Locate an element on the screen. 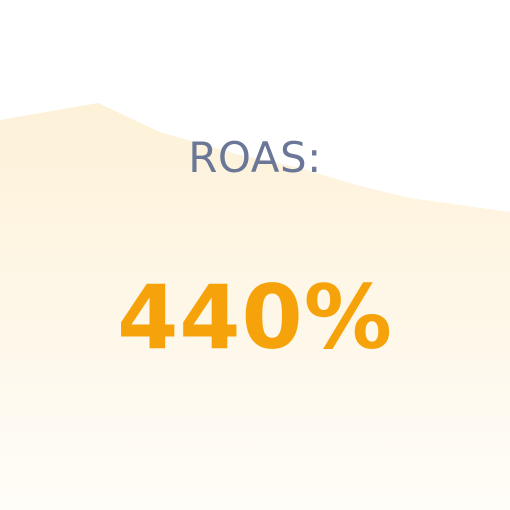  metric-value: 440% is located at coordinates (255, 317).